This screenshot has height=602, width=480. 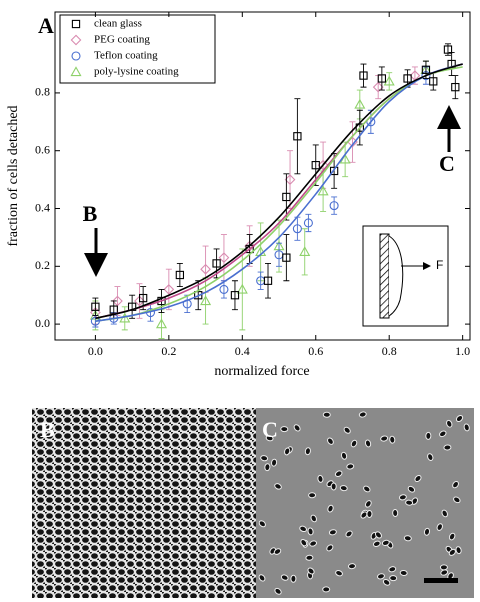 I want to click on inset: F, so click(x=405, y=276).